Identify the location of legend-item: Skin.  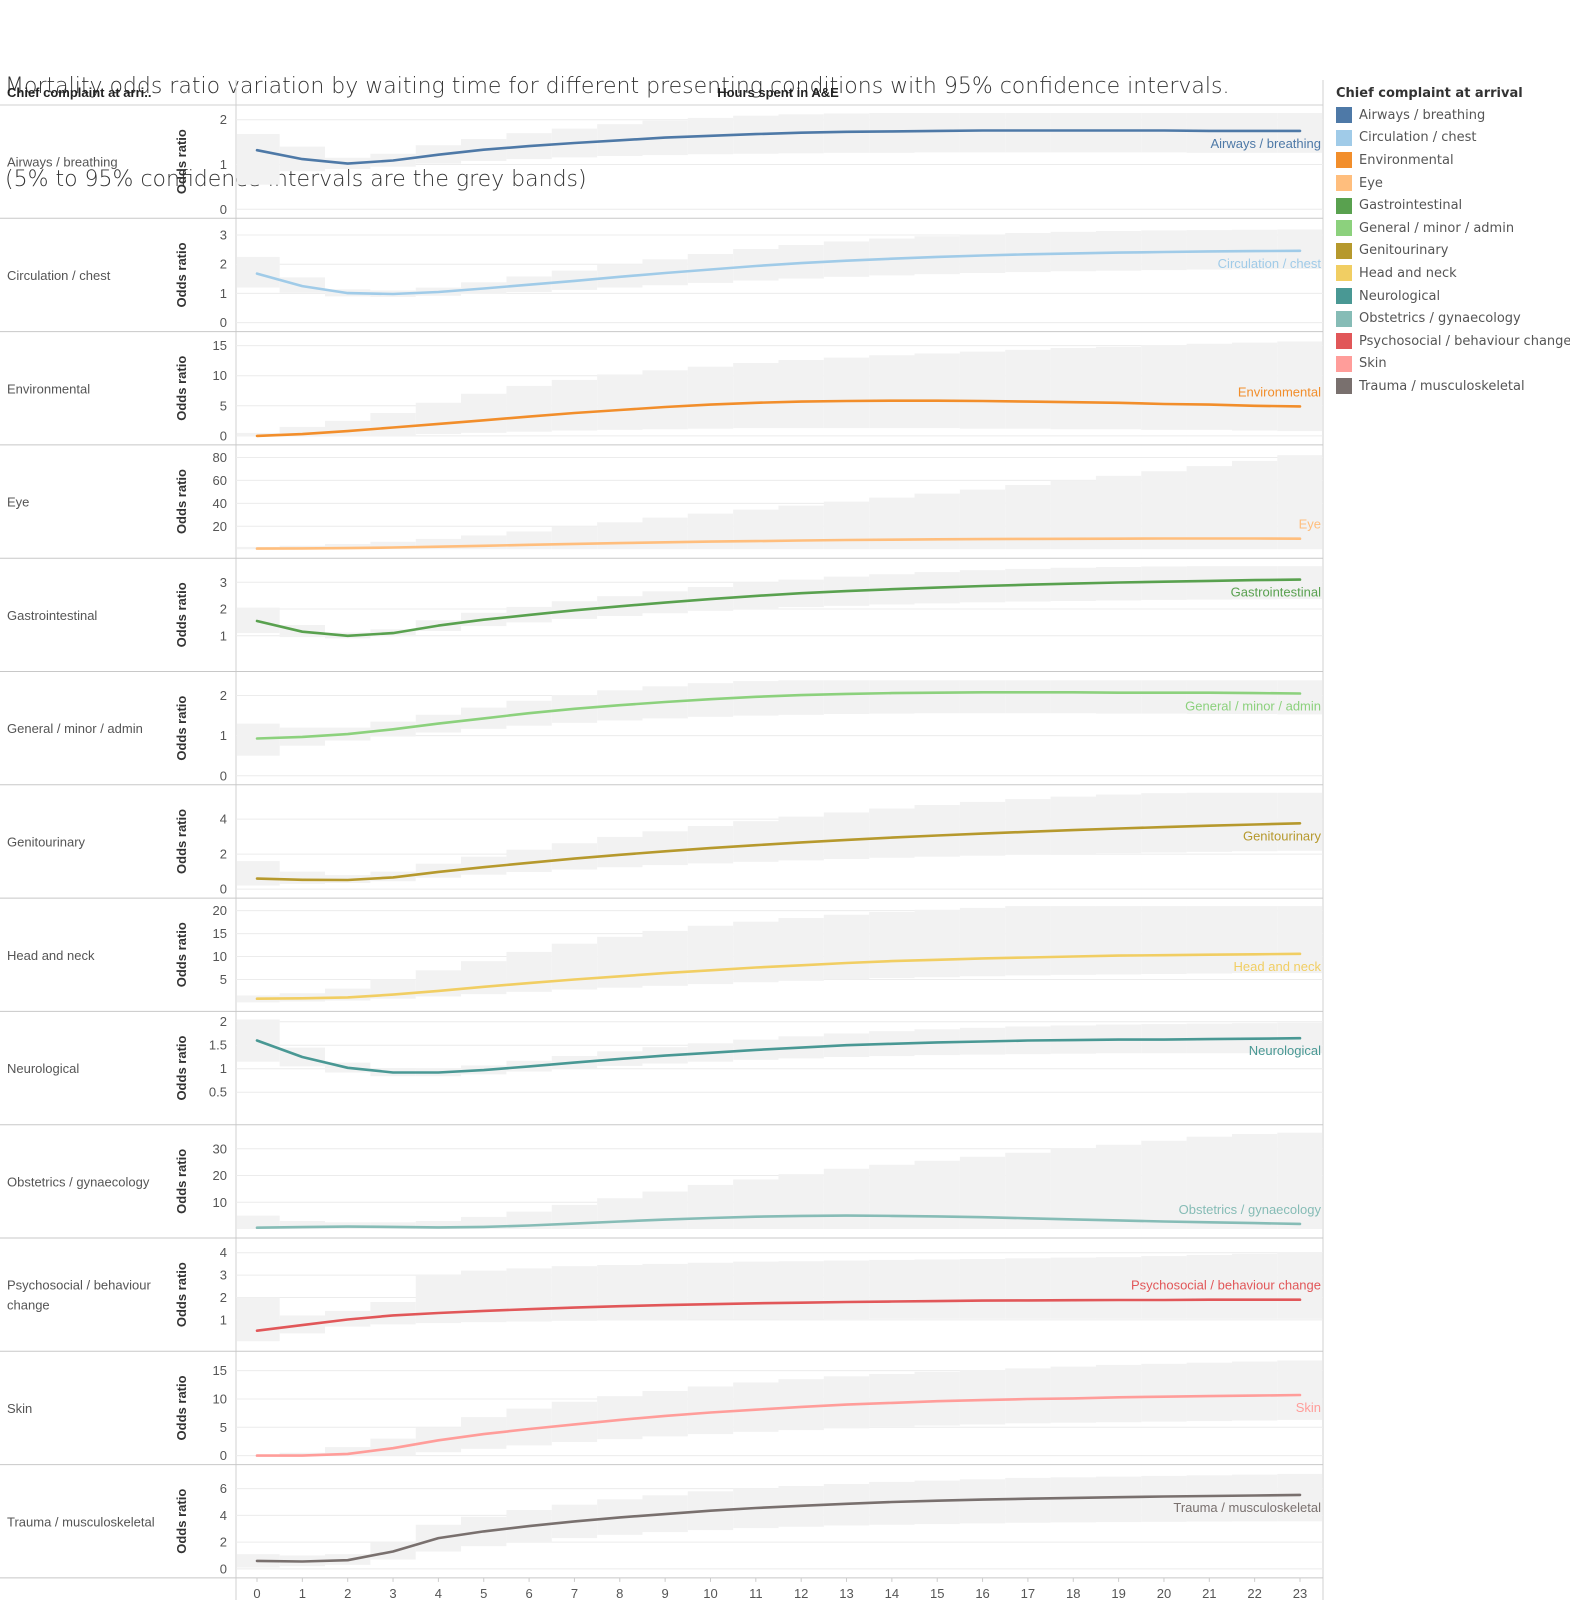
(1453, 364).